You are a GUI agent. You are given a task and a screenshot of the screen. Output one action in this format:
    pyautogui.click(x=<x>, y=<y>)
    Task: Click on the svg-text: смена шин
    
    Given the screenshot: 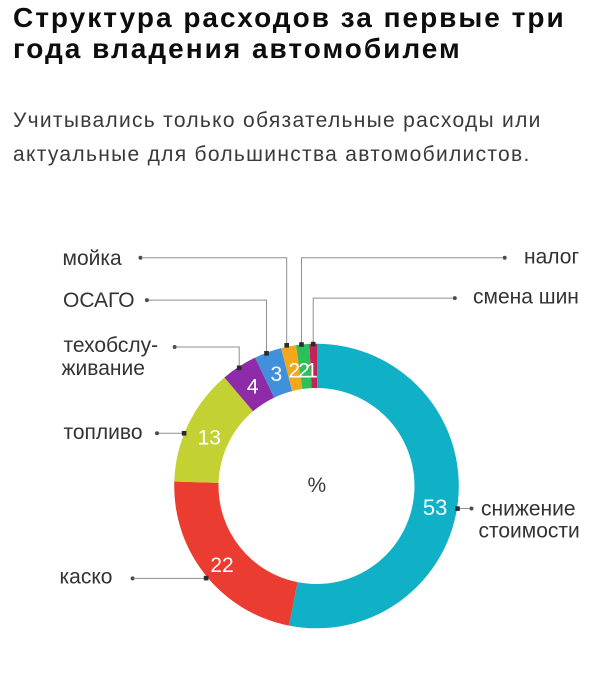 What is the action you would take?
    pyautogui.click(x=526, y=297)
    